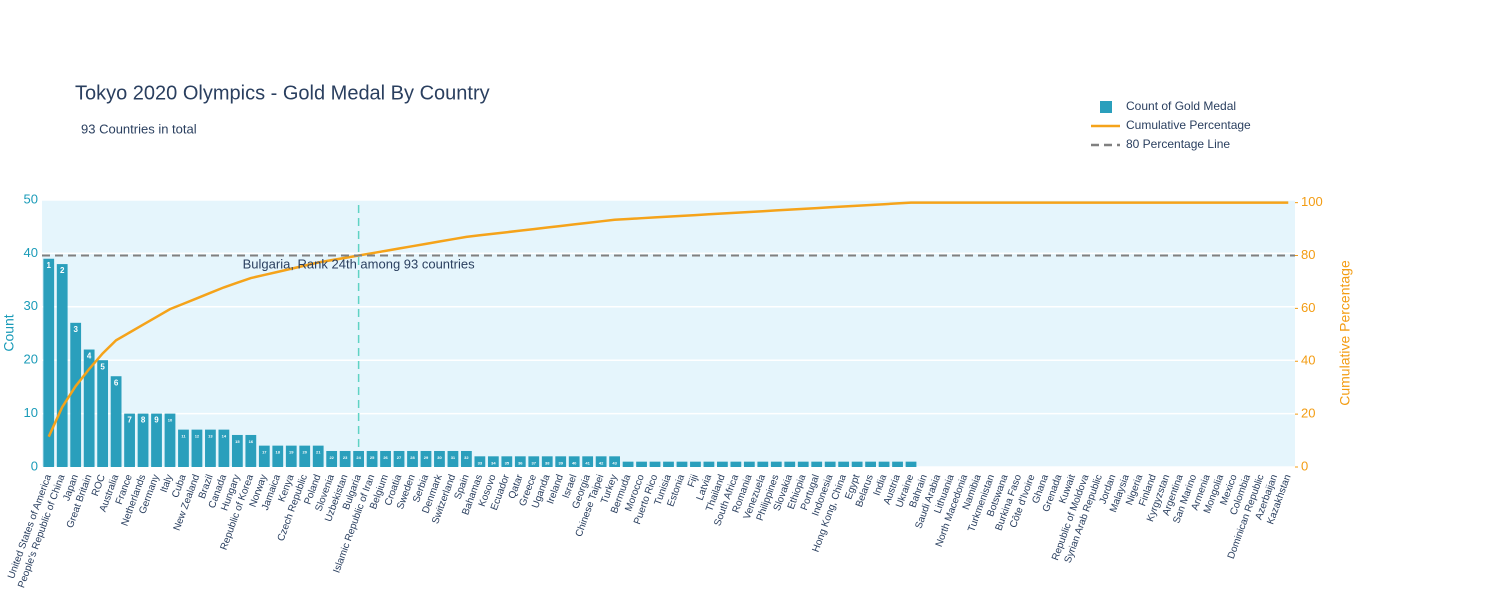 Image resolution: width=1500 pixels, height=600 pixels. Describe the element at coordinates (628, 468) in the screenshot. I see `bar-label: 44` at that location.